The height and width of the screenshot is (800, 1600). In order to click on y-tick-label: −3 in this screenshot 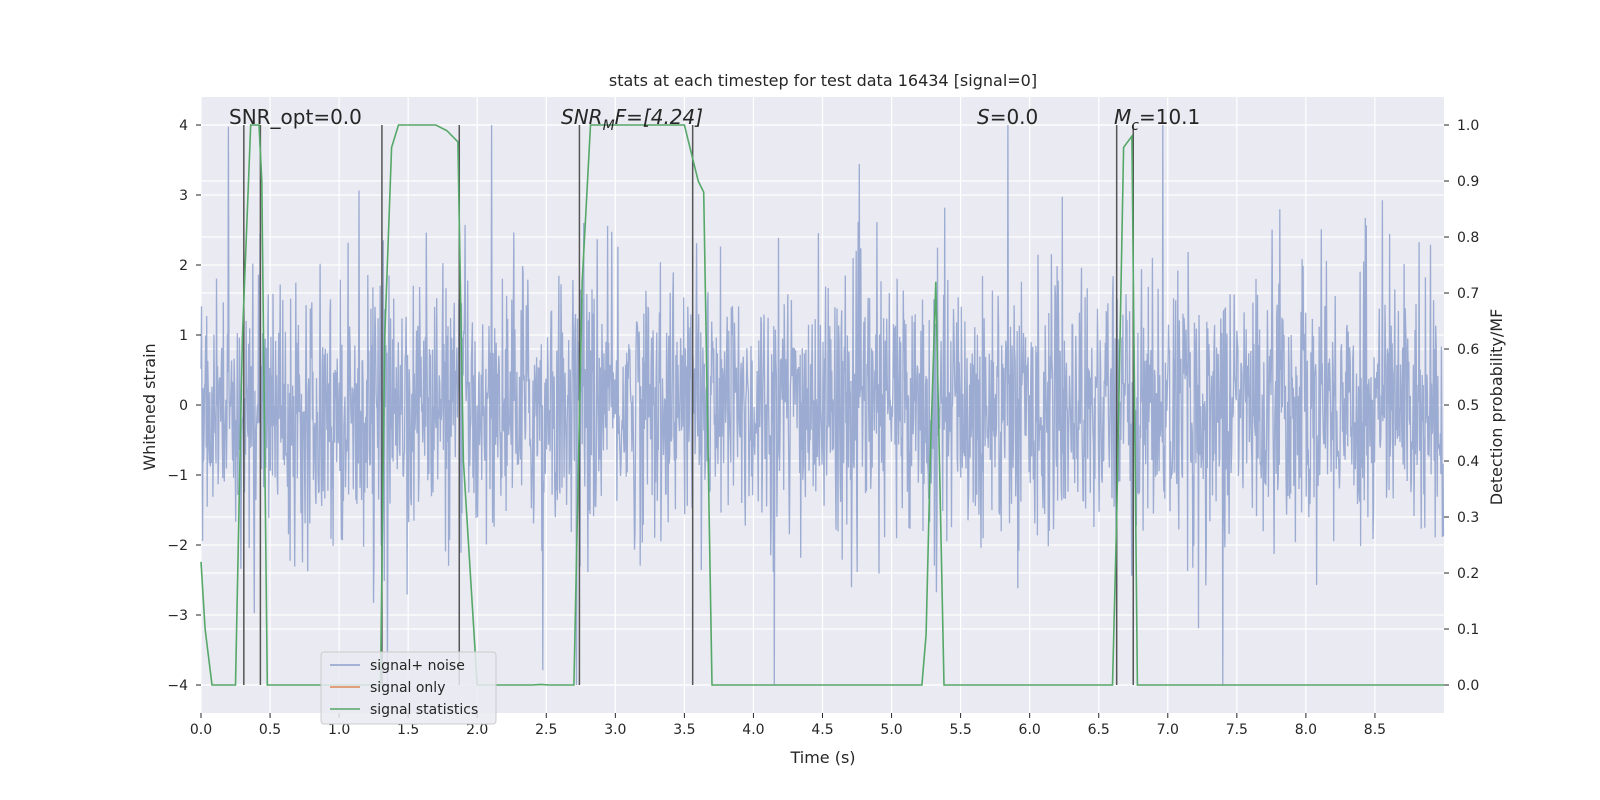, I will do `click(177, 616)`.